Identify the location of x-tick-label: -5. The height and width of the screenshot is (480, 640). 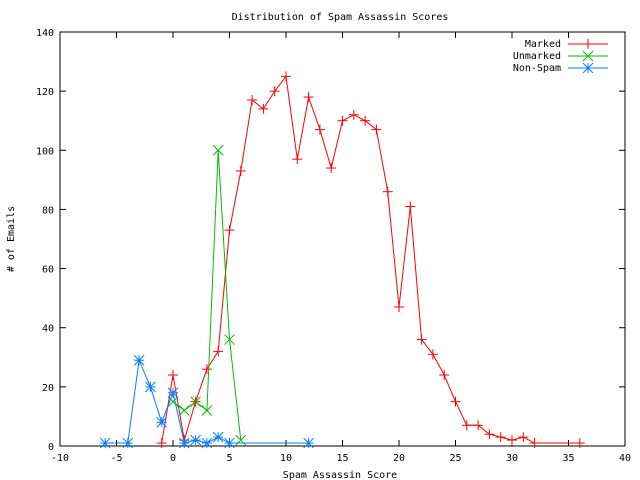
(116, 458).